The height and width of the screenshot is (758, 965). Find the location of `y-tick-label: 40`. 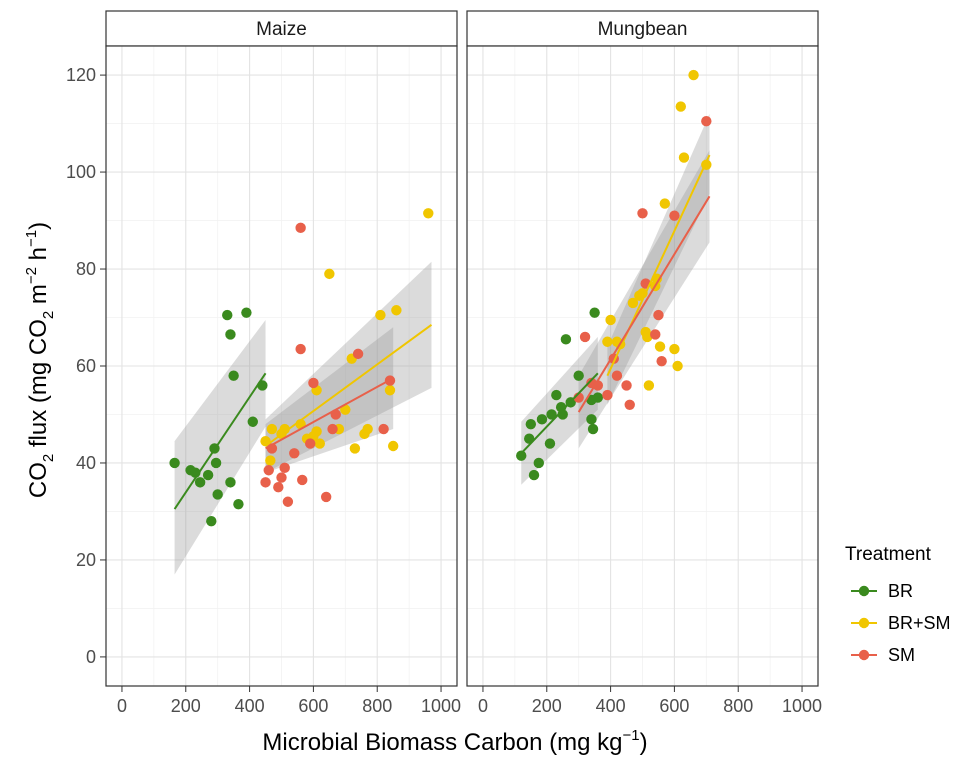

y-tick-label: 40 is located at coordinates (86, 463).